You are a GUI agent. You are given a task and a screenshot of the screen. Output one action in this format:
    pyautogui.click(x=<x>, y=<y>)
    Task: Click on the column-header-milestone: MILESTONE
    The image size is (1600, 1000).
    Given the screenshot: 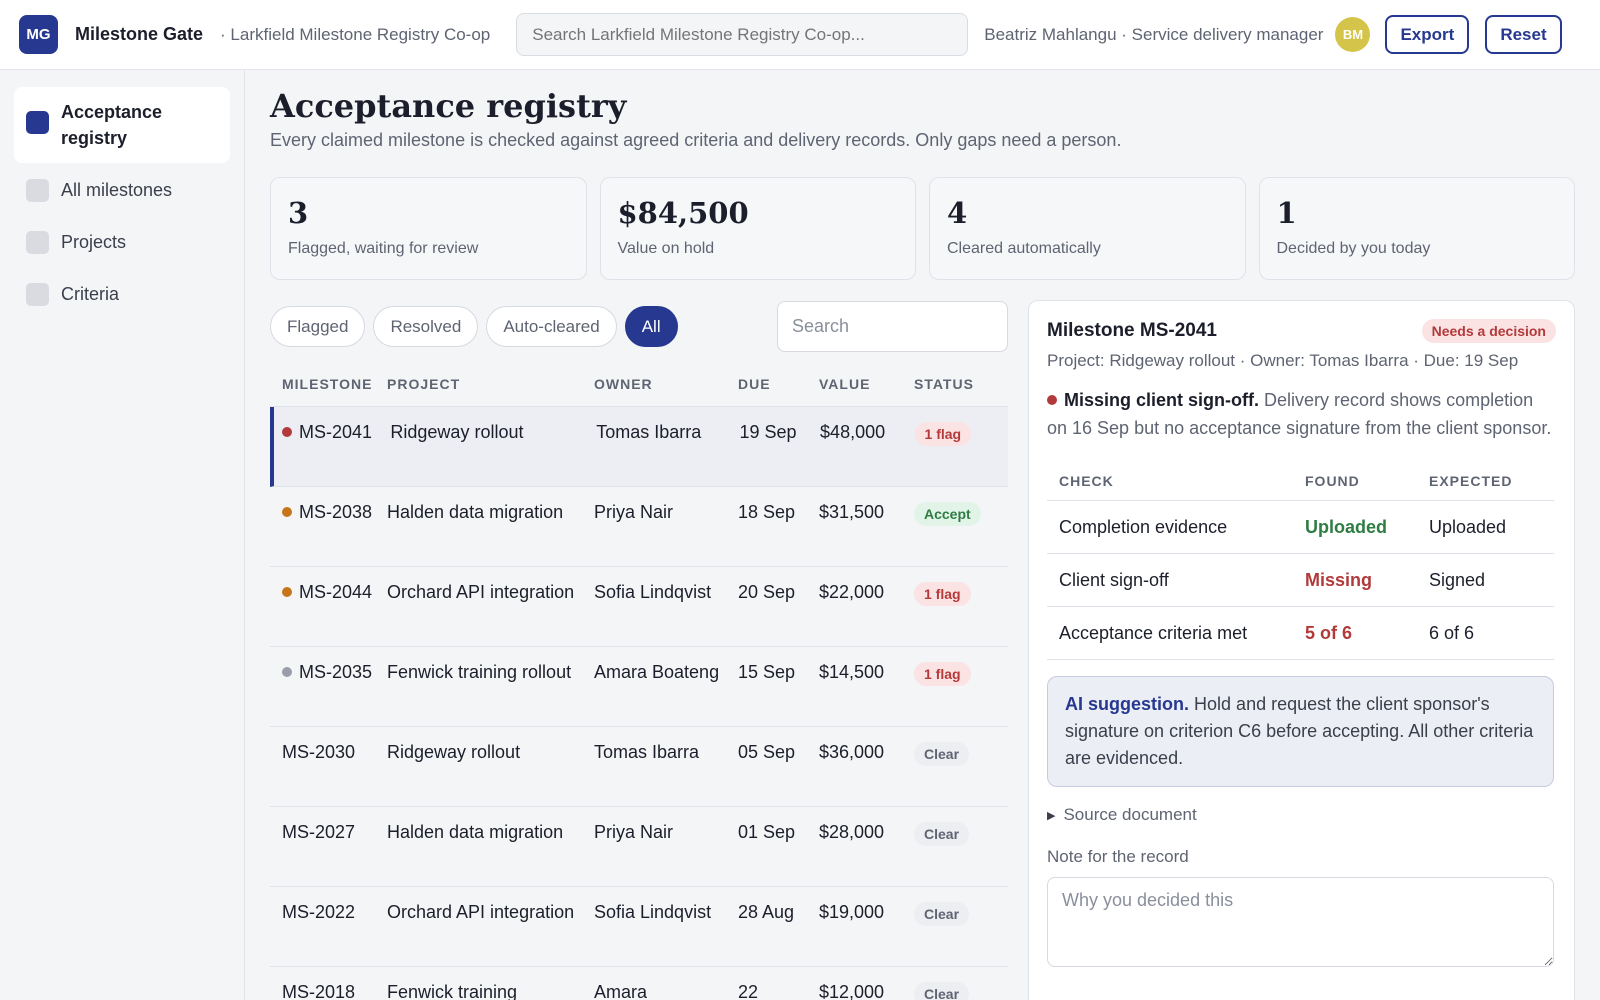 What is the action you would take?
    pyautogui.click(x=327, y=383)
    